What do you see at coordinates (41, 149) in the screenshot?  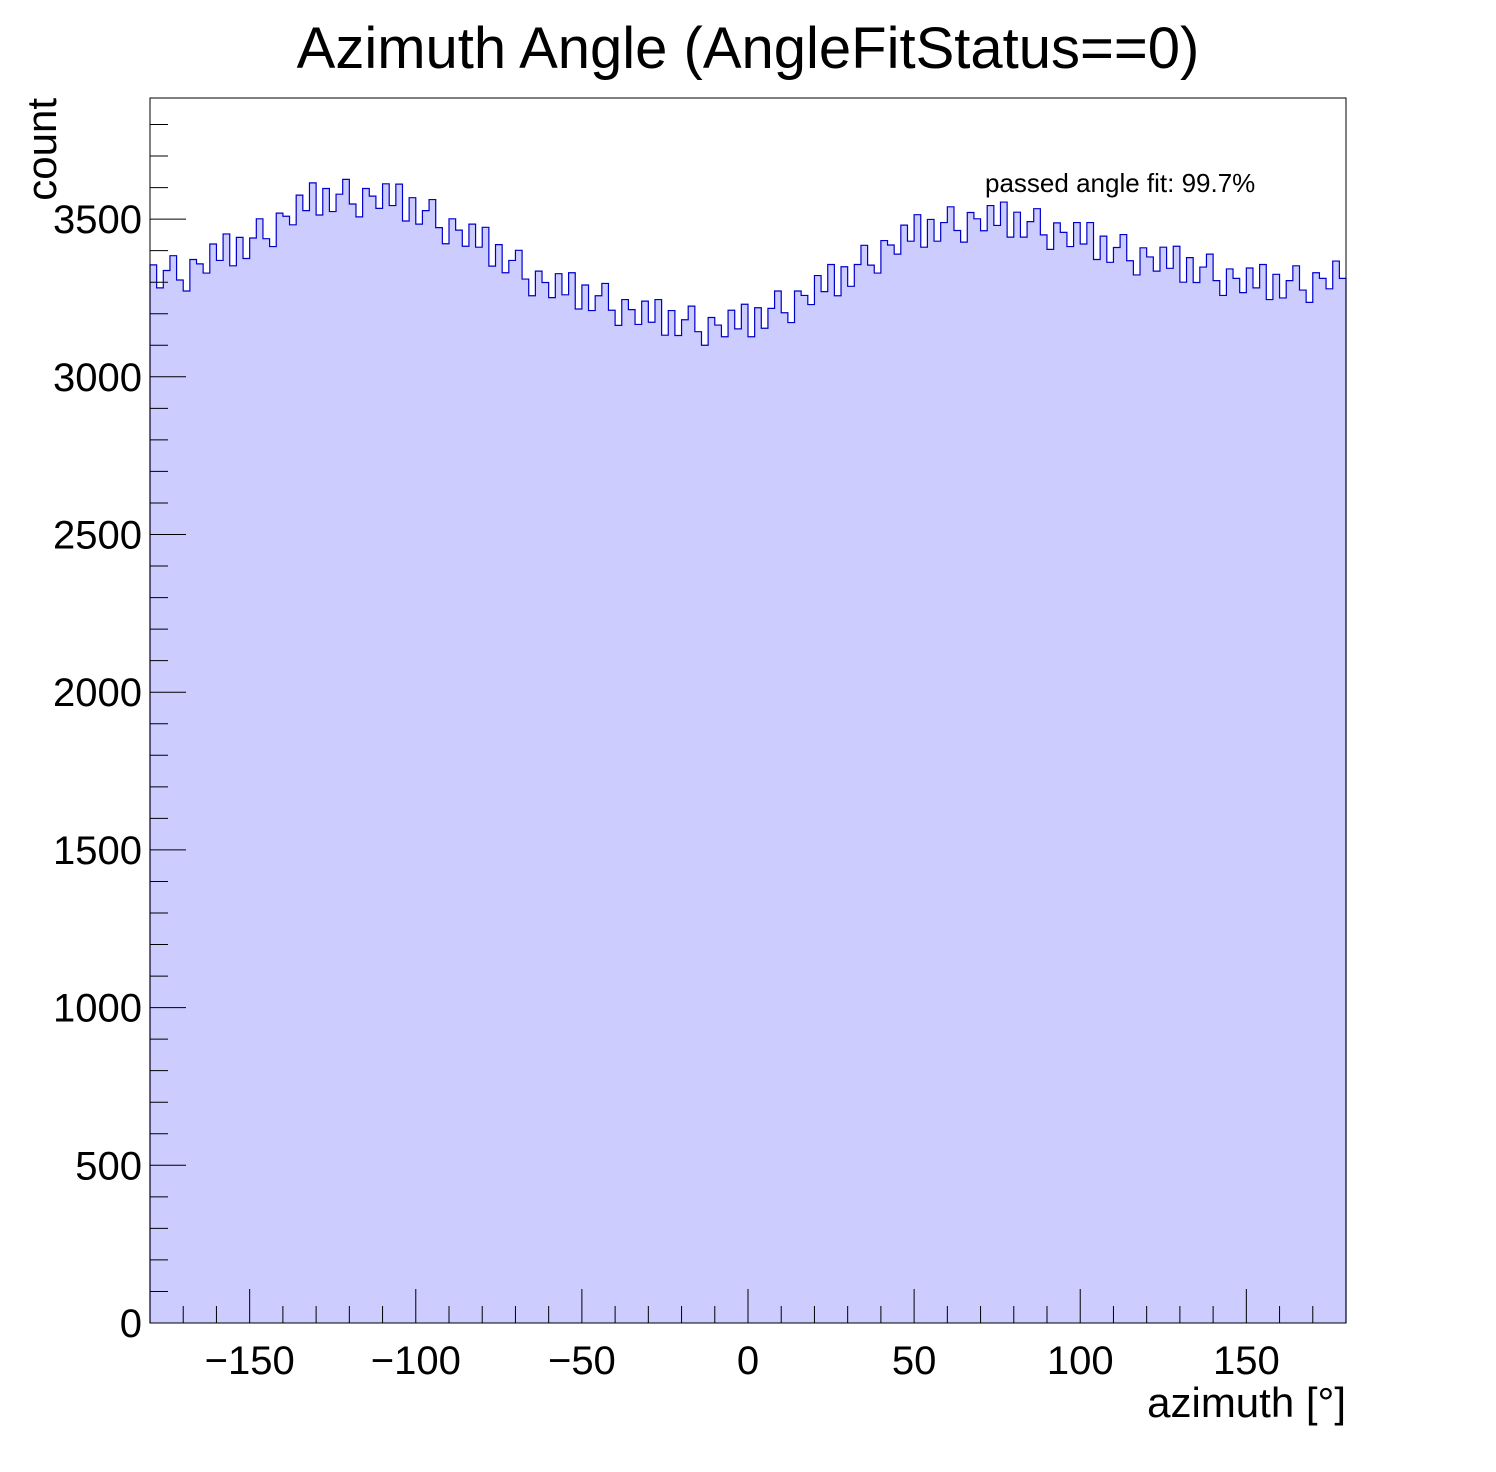 I see `y-axis-label: count` at bounding box center [41, 149].